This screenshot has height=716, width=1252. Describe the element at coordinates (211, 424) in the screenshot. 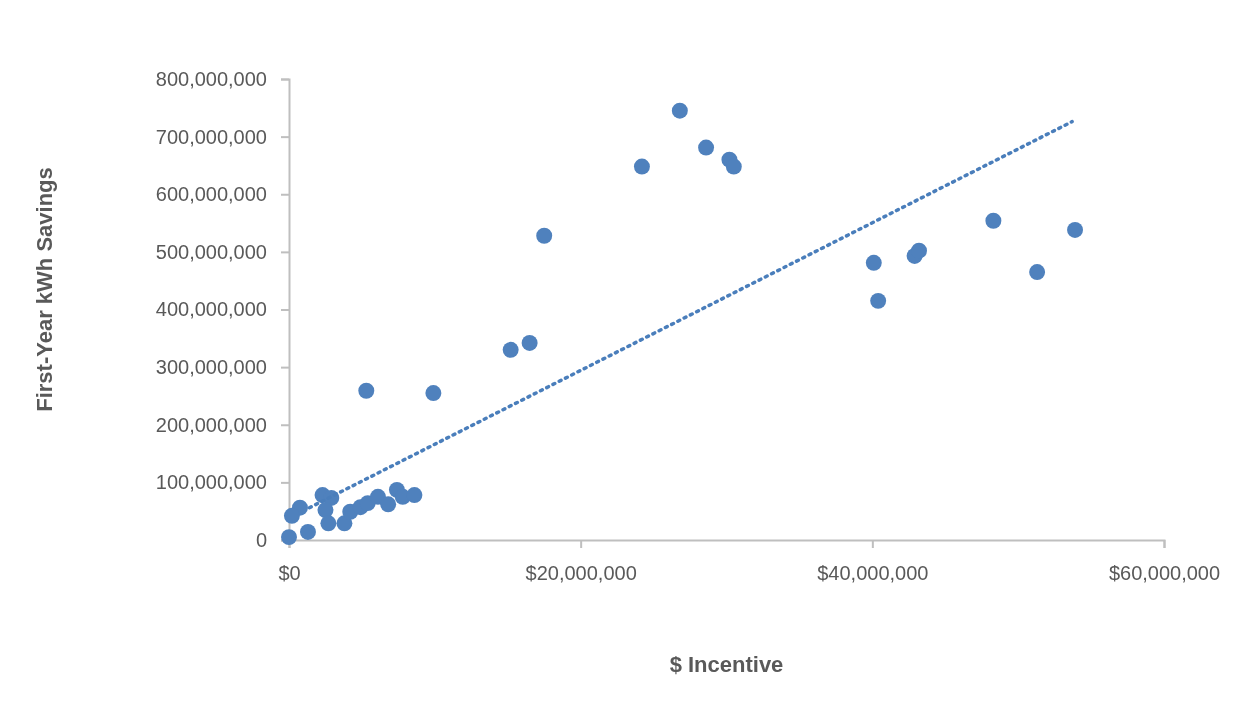

I see `y-tick-label: 200,000,000` at that location.